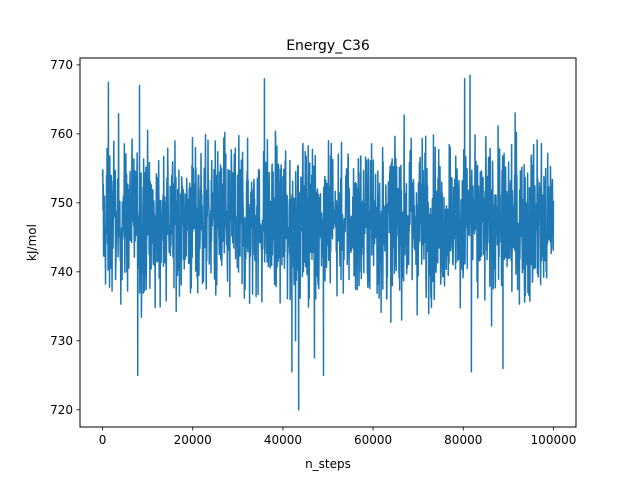 The height and width of the screenshot is (480, 640). What do you see at coordinates (61, 410) in the screenshot?
I see `y-tick-label: 720` at bounding box center [61, 410].